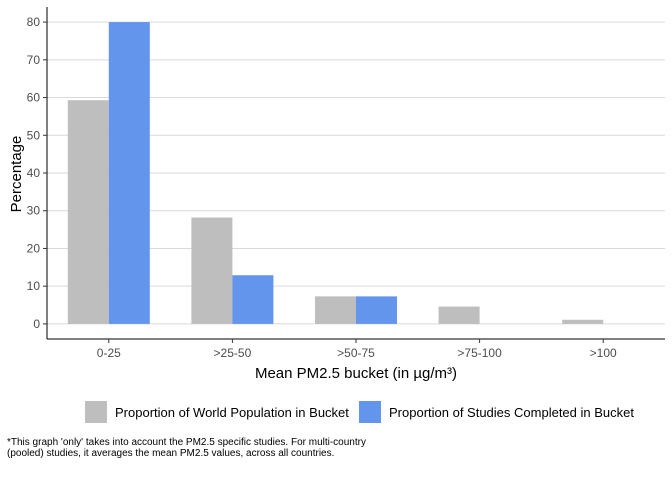 This screenshot has width=672, height=480. I want to click on y-tick-label: 30, so click(34, 211).